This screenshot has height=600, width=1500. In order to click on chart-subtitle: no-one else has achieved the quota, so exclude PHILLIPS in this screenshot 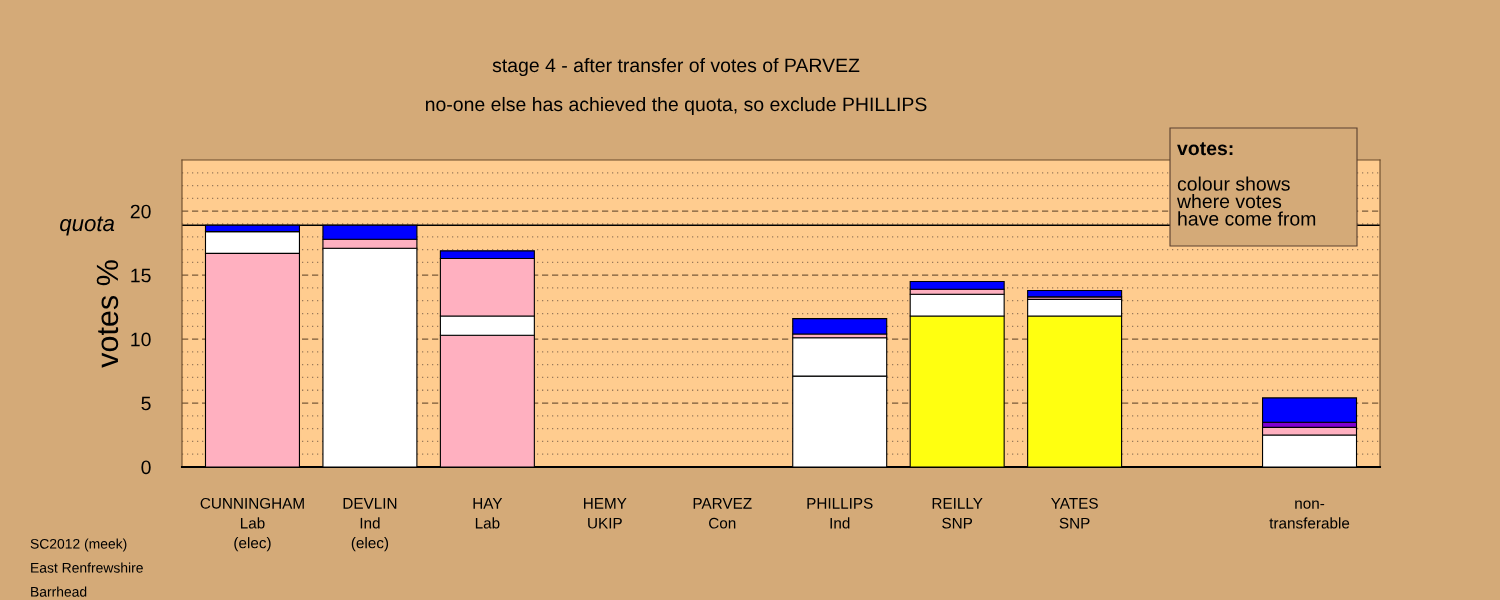, I will do `click(676, 106)`.